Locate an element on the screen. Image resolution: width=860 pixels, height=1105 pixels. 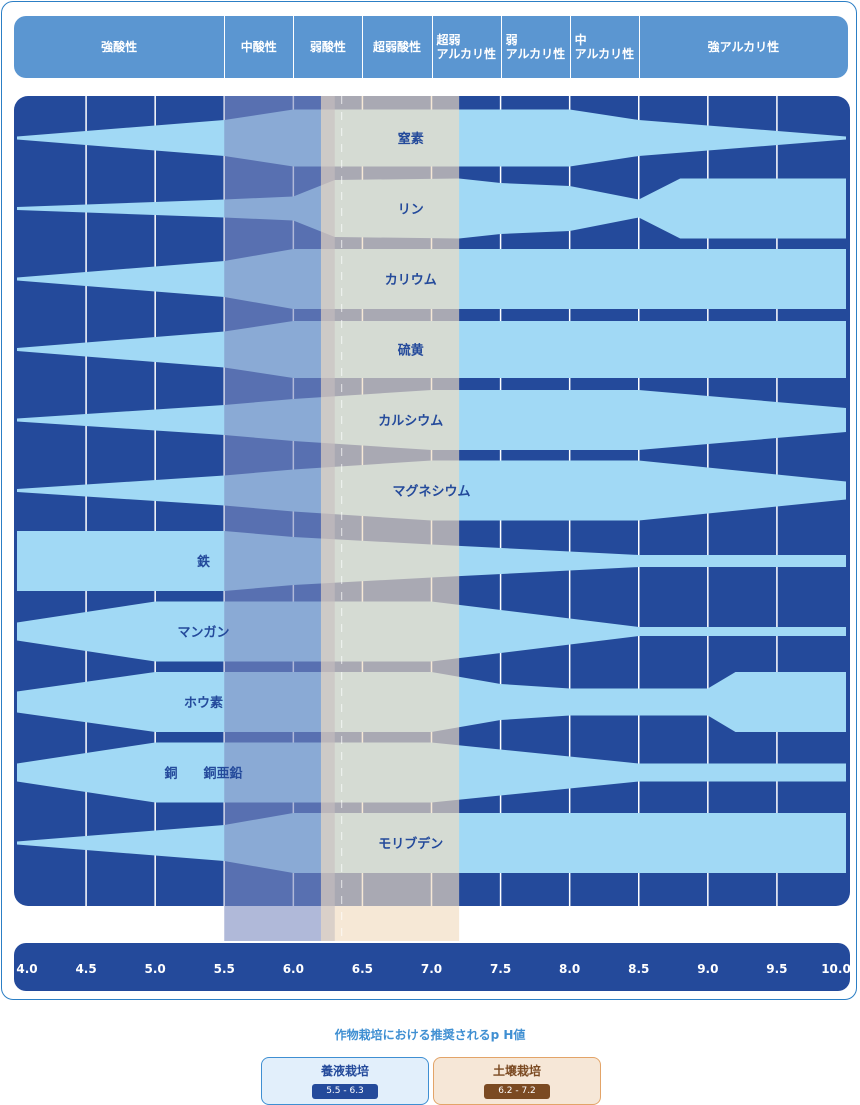
ph-tick-label: 8.5 is located at coordinates (639, 969).